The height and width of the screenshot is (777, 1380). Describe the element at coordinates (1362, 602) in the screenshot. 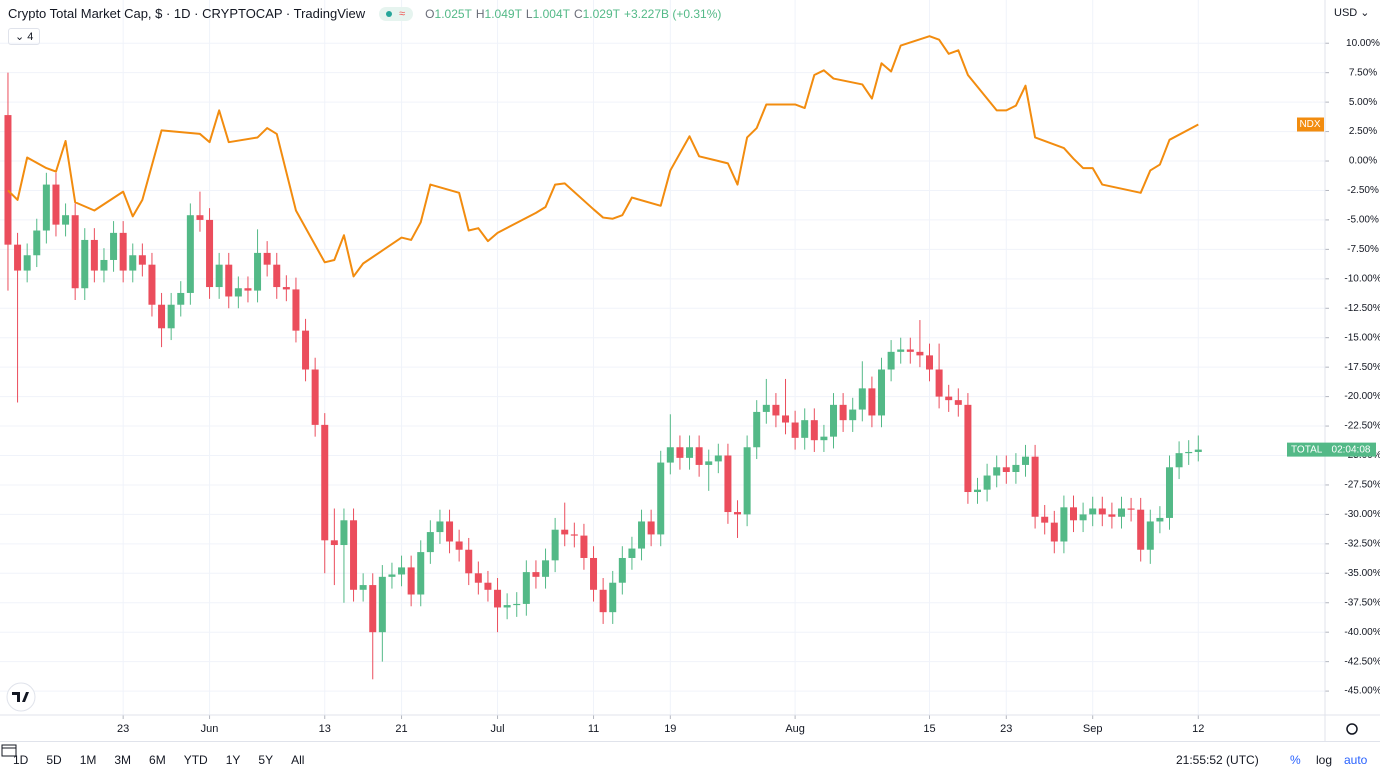

I see `y-tick-label: -37.50%` at that location.